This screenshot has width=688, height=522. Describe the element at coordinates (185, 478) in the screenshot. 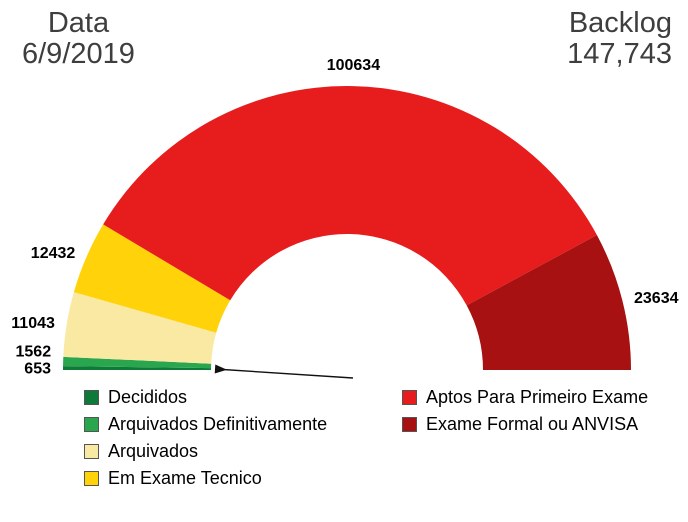

I see `legend-label: Em Exame Tecnico` at that location.